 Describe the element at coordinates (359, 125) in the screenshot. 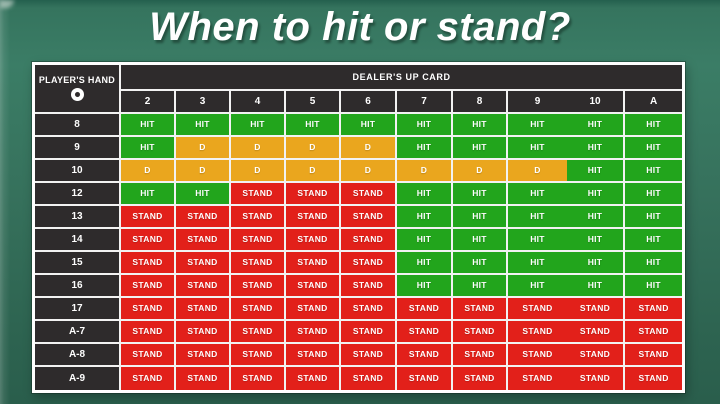

I see `table-row-8: 8 HIT HIT HIT HIT HIT HIT HIT HIT HIT HIT` at that location.